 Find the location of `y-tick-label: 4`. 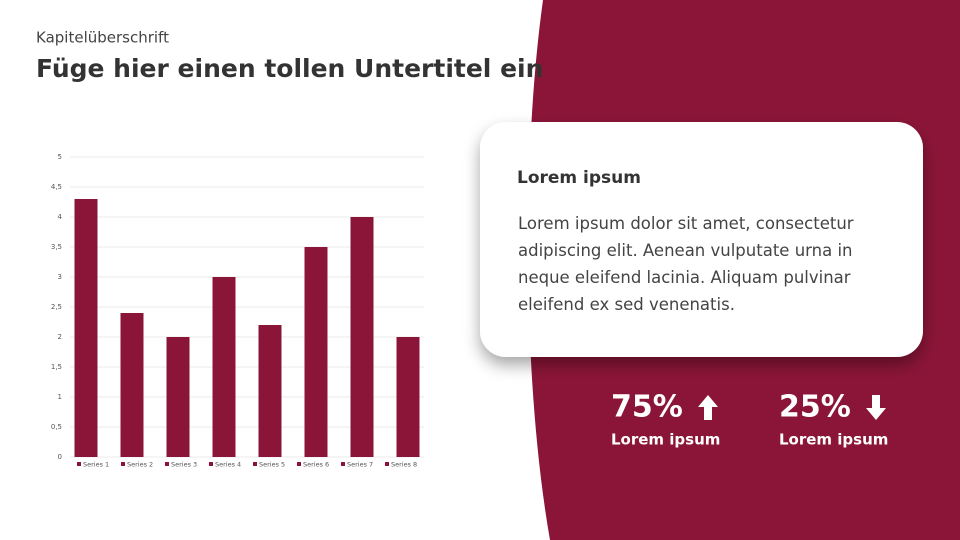

y-tick-label: 4 is located at coordinates (60, 217).